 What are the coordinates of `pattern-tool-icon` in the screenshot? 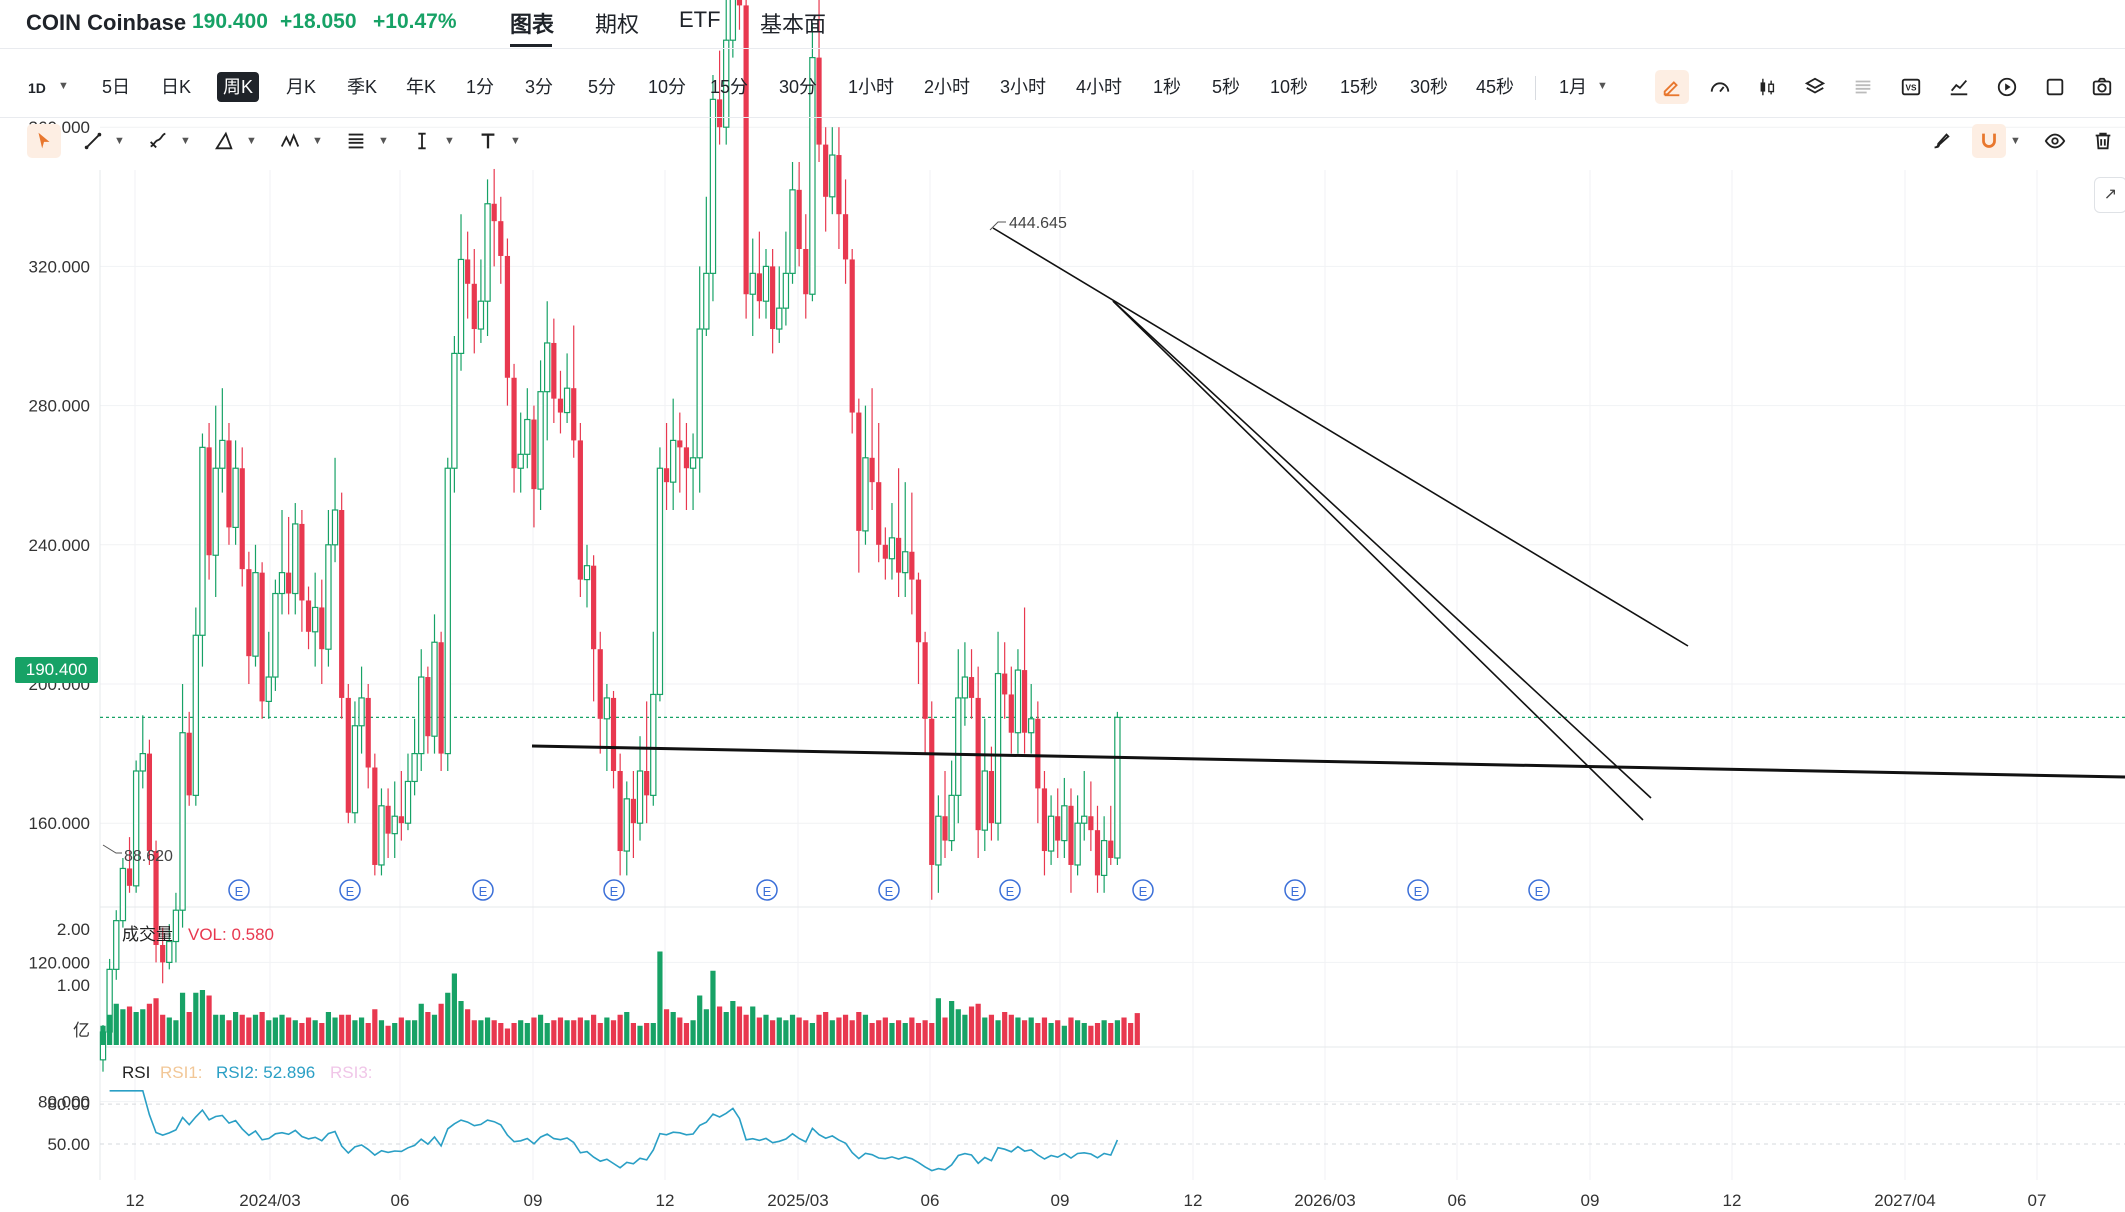 It's located at (290, 141).